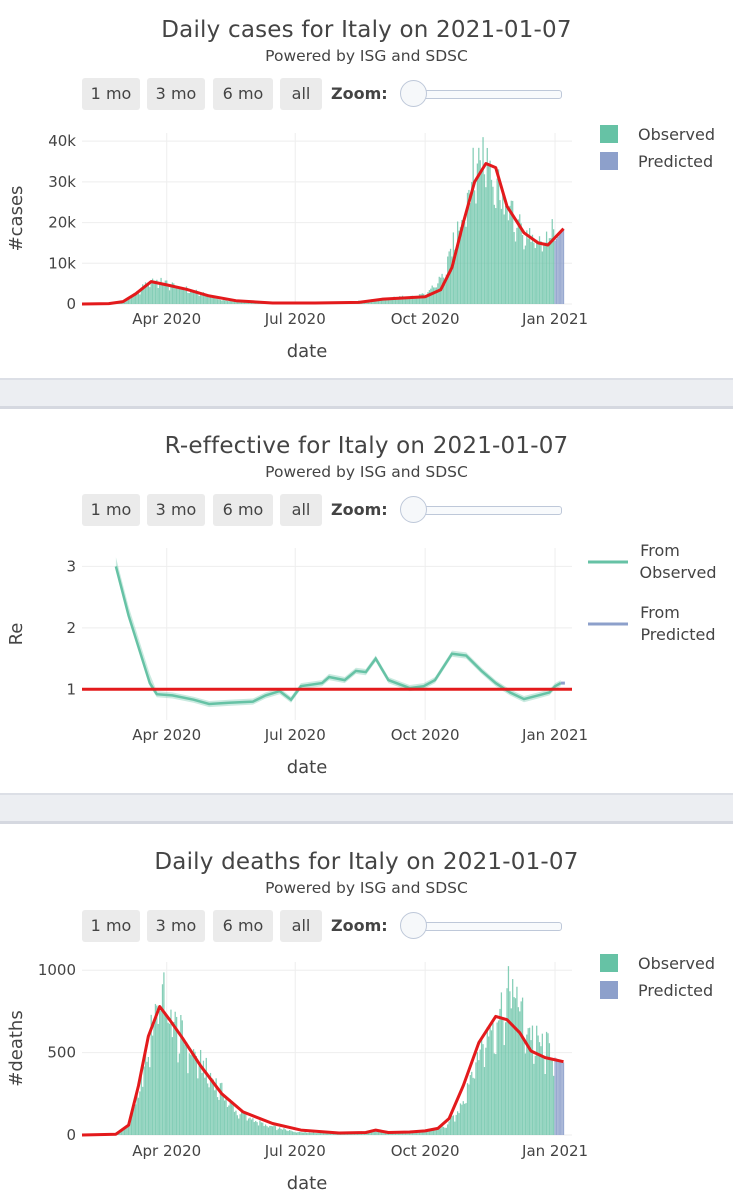 This screenshot has height=1200, width=733. What do you see at coordinates (71, 628) in the screenshot?
I see `y-tick-label: 2` at bounding box center [71, 628].